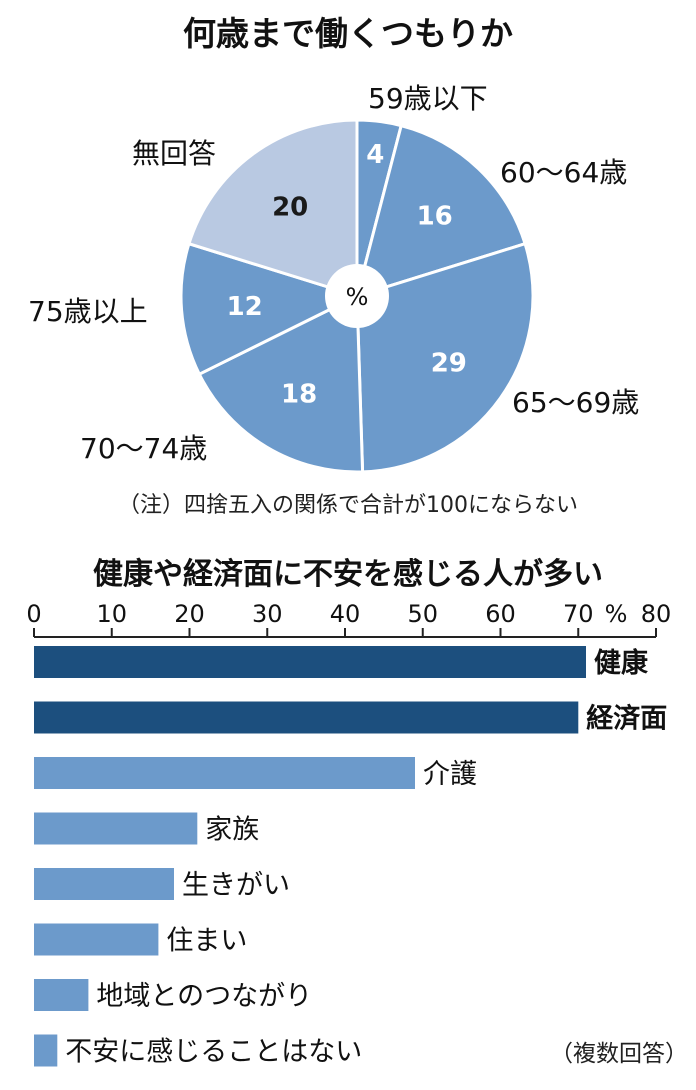 The width and height of the screenshot is (696, 1090). I want to click on bar-category-label: 住まい, so click(206, 941).